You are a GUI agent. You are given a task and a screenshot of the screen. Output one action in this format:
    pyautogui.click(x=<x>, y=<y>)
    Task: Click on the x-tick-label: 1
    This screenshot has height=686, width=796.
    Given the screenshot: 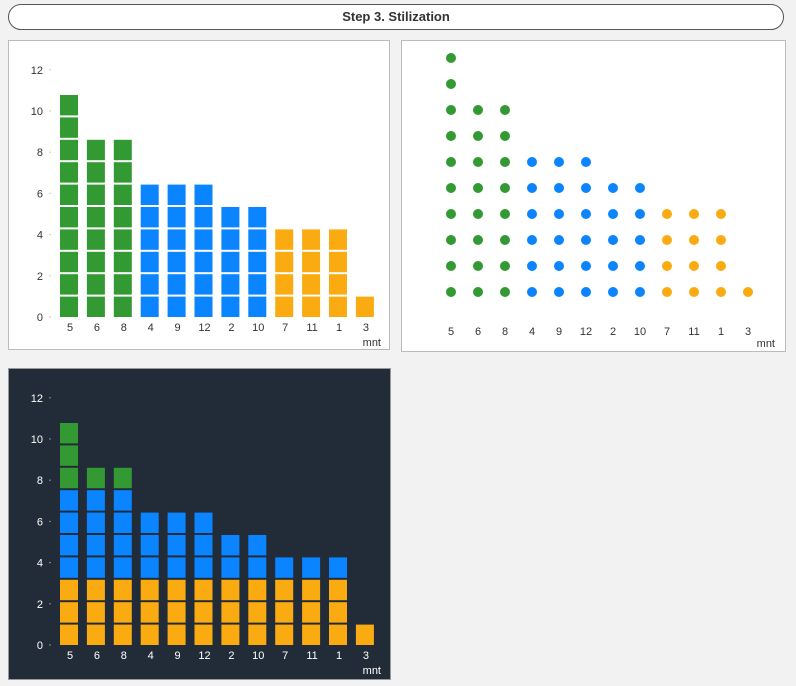 What is the action you would take?
    pyautogui.click(x=339, y=656)
    